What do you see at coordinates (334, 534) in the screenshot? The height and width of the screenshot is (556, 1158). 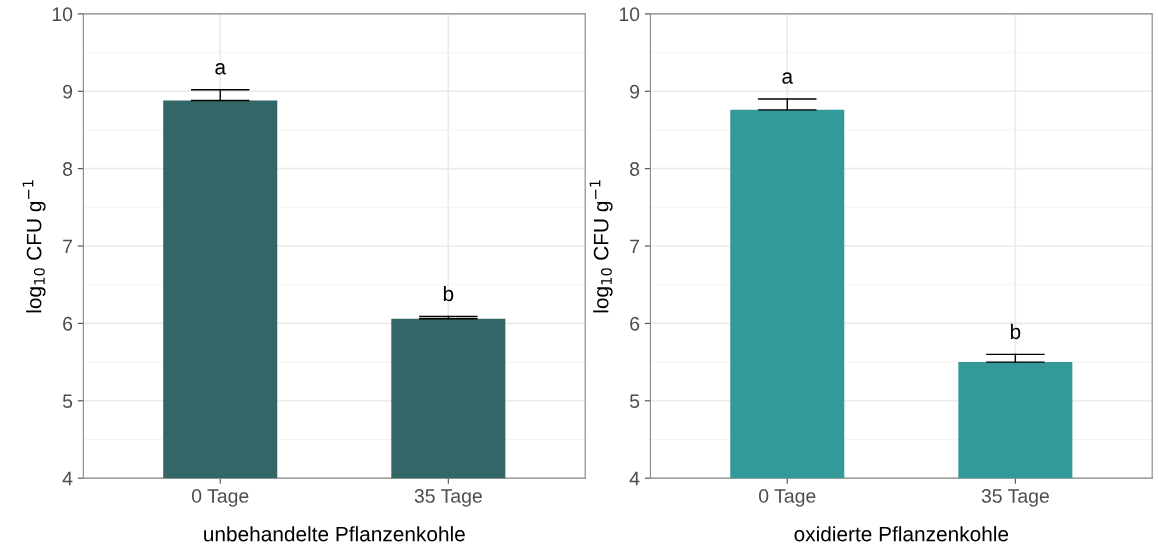 I see `x-axis-title: unbehandelte Pflanzenkohle` at bounding box center [334, 534].